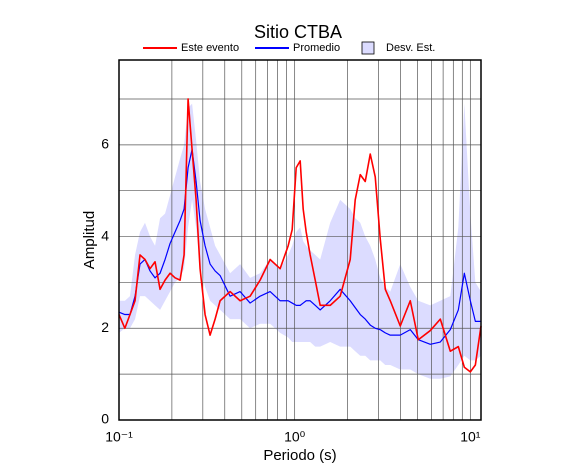  Describe the element at coordinates (105, 235) in the screenshot. I see `y-tick-label: 4` at that location.